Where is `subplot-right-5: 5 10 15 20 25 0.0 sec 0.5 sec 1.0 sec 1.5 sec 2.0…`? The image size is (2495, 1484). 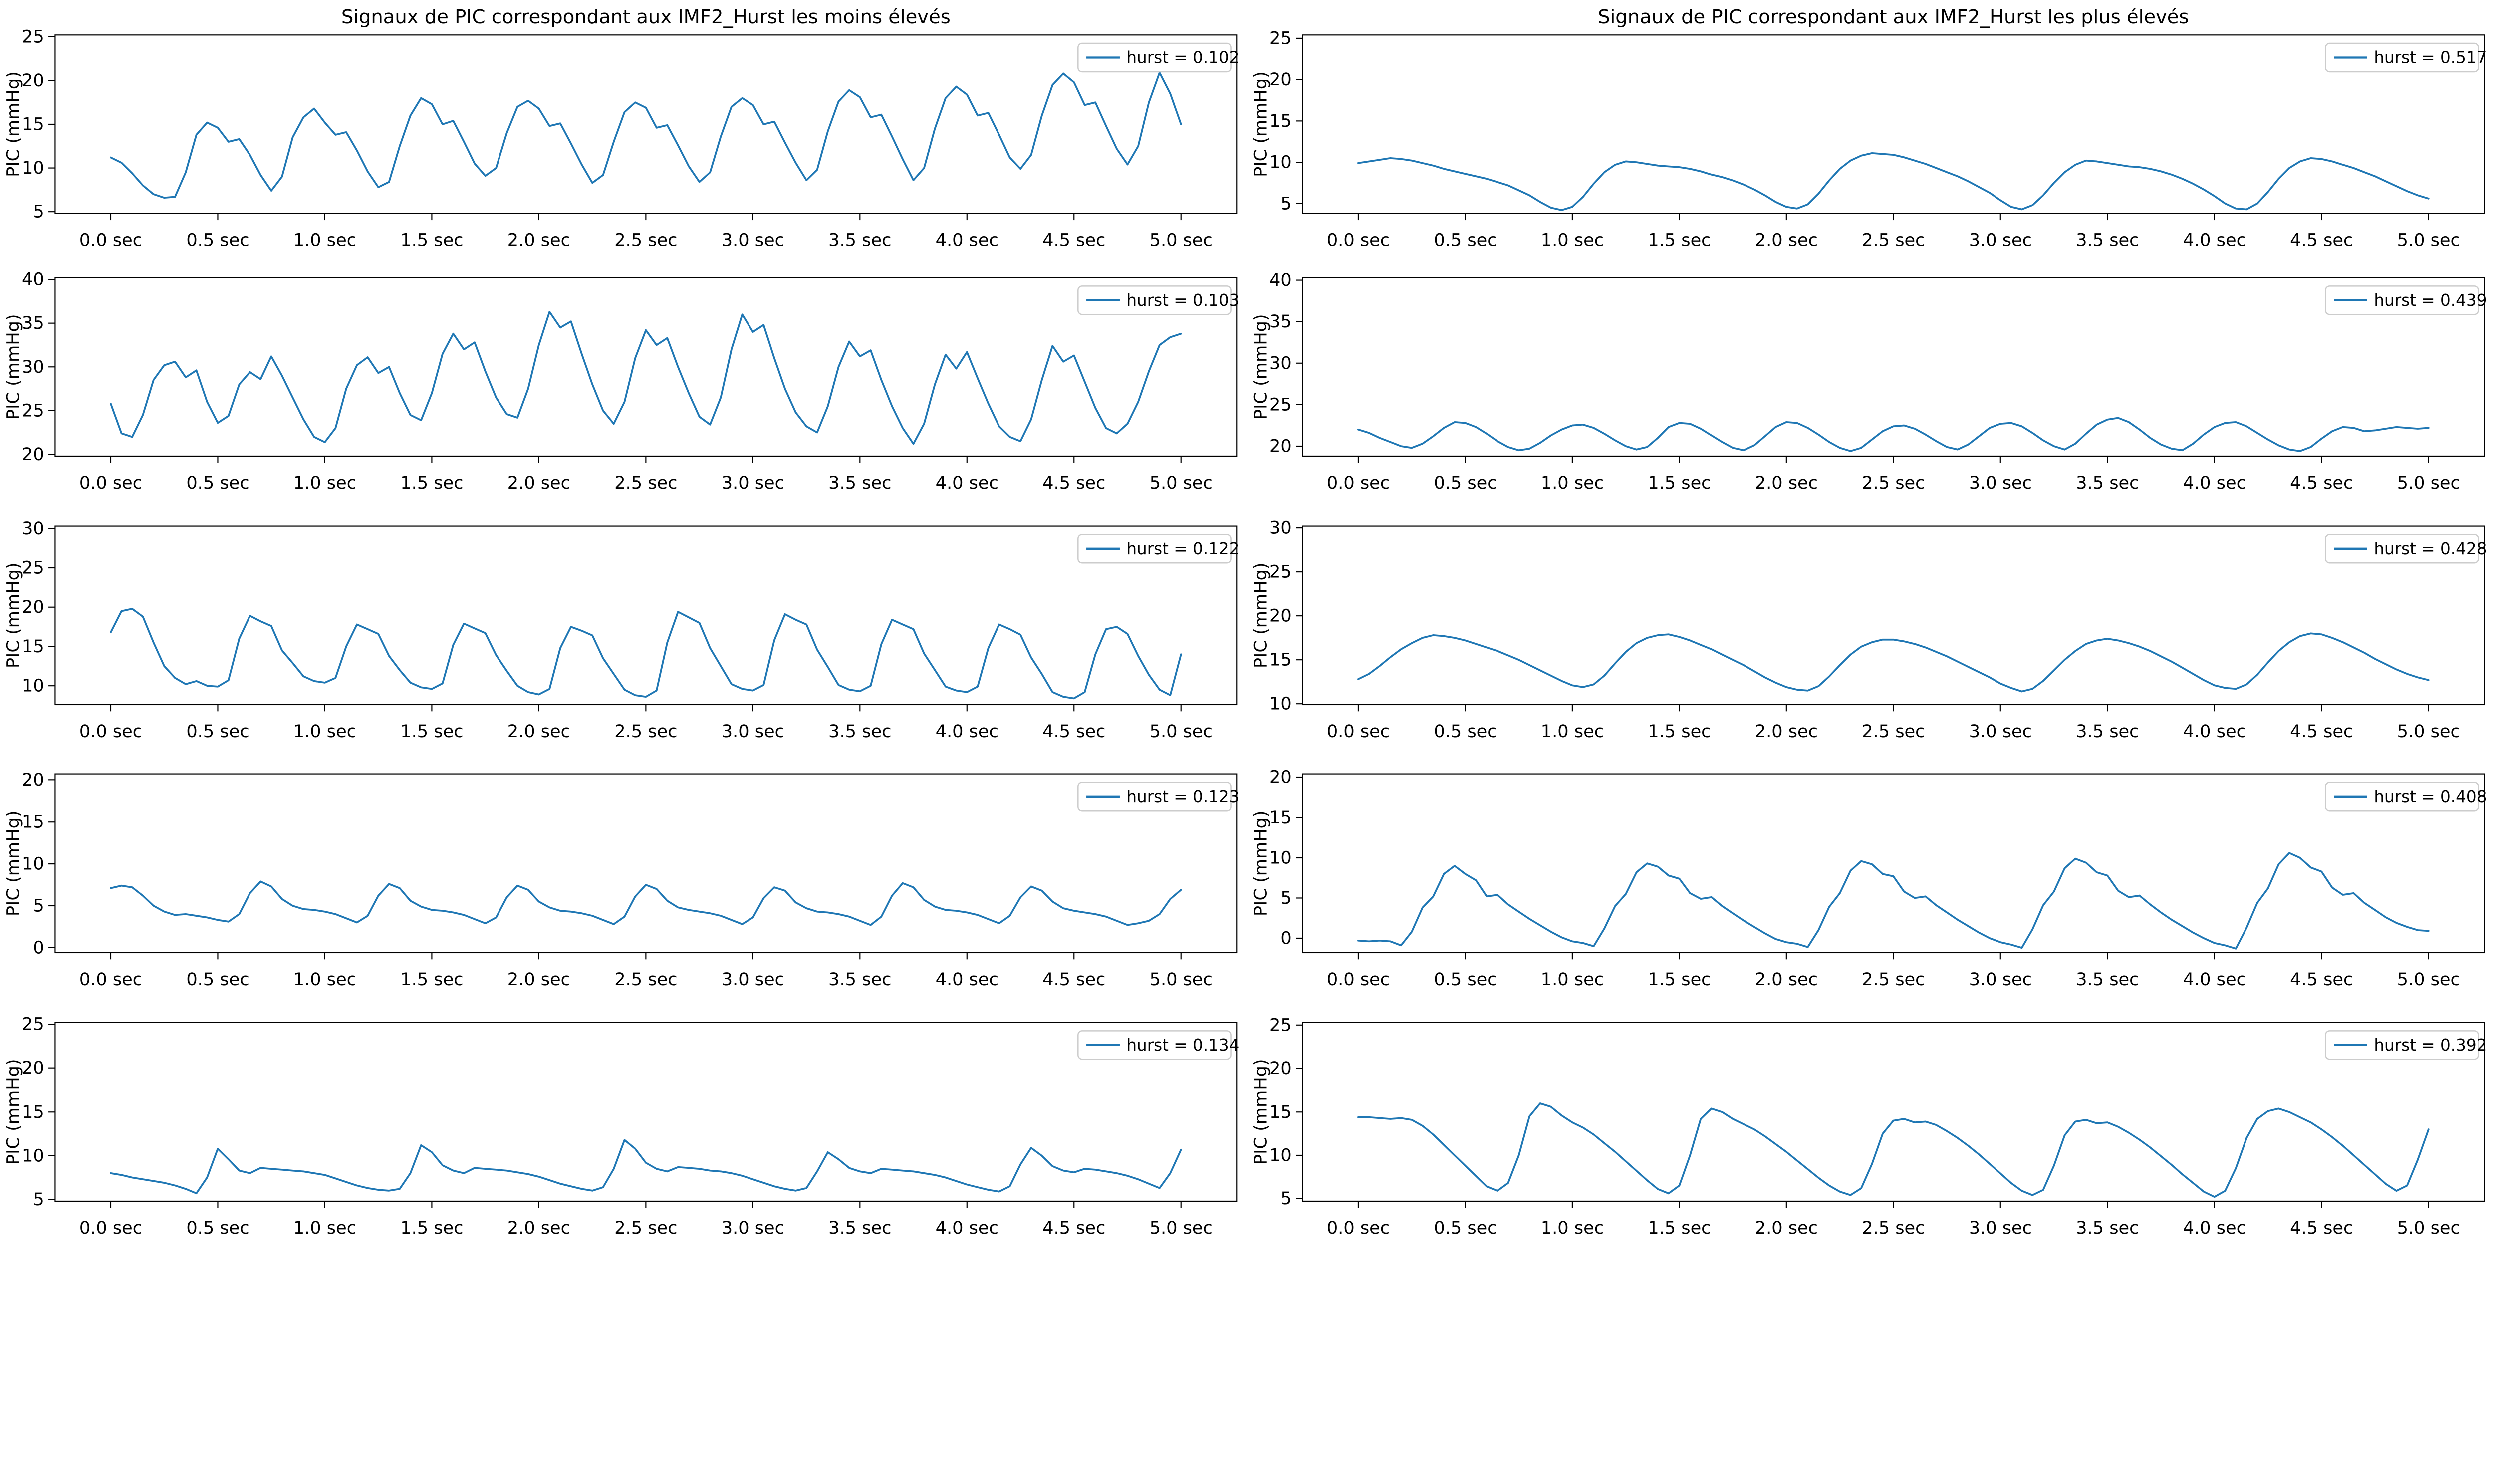
subplot-right-5: 5 10 15 20 25 0.0 sec 0.5 sec 1.0 sec 1.5 sec 2.0… is located at coordinates (1871, 1117).